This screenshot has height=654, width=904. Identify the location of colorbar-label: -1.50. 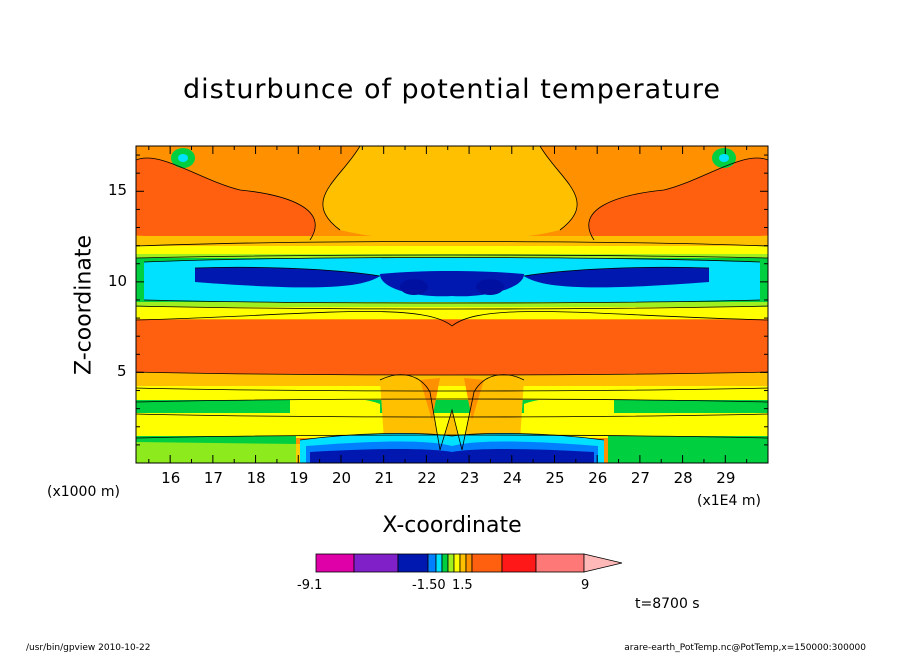
(429, 585).